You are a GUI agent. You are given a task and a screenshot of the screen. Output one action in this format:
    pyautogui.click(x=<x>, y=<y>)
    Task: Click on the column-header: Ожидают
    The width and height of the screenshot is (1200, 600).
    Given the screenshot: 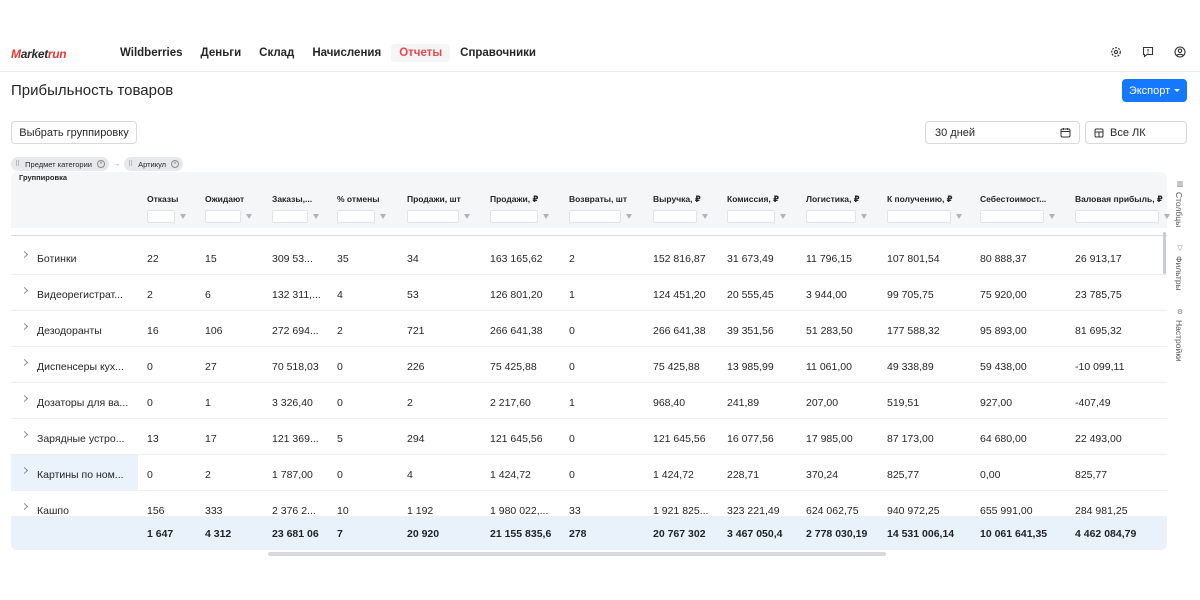 What is the action you would take?
    pyautogui.click(x=225, y=199)
    